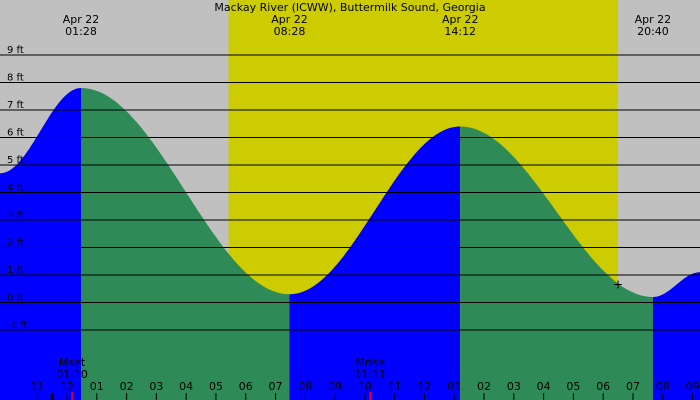  What do you see at coordinates (365, 386) in the screenshot?
I see `x-tick-label: 10` at bounding box center [365, 386].